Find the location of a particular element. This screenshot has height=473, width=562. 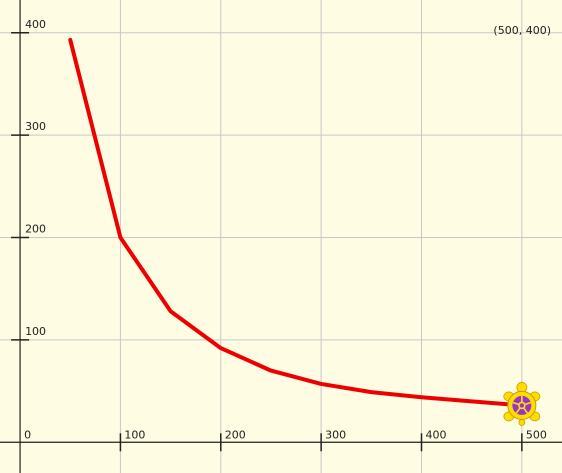

x-tick-label: 500 is located at coordinates (536, 434).